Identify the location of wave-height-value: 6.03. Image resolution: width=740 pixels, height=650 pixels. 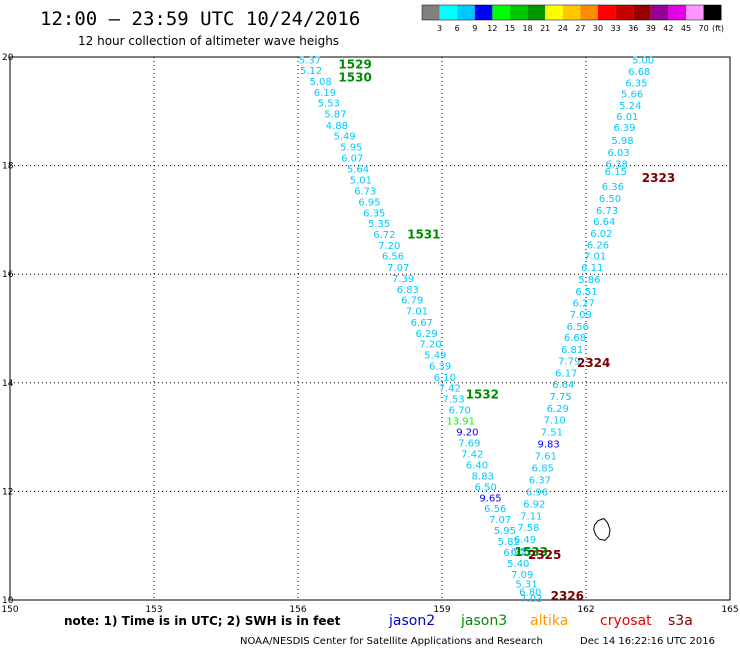
(618, 153).